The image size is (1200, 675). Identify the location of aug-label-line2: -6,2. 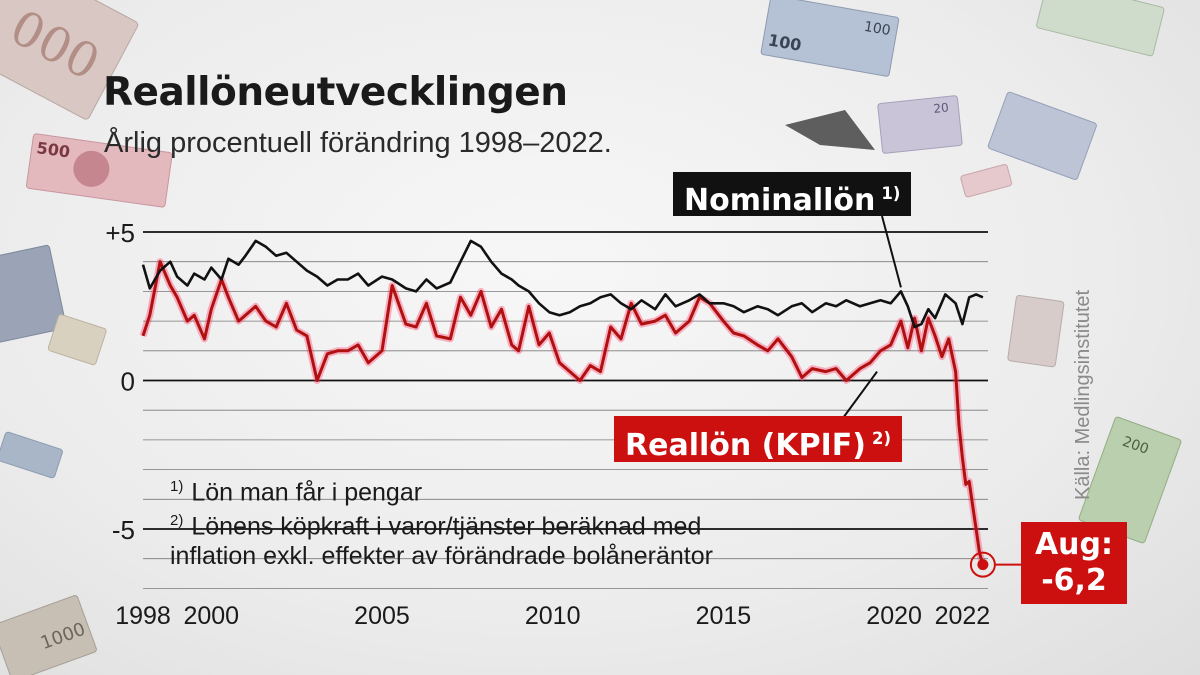
(1074, 580).